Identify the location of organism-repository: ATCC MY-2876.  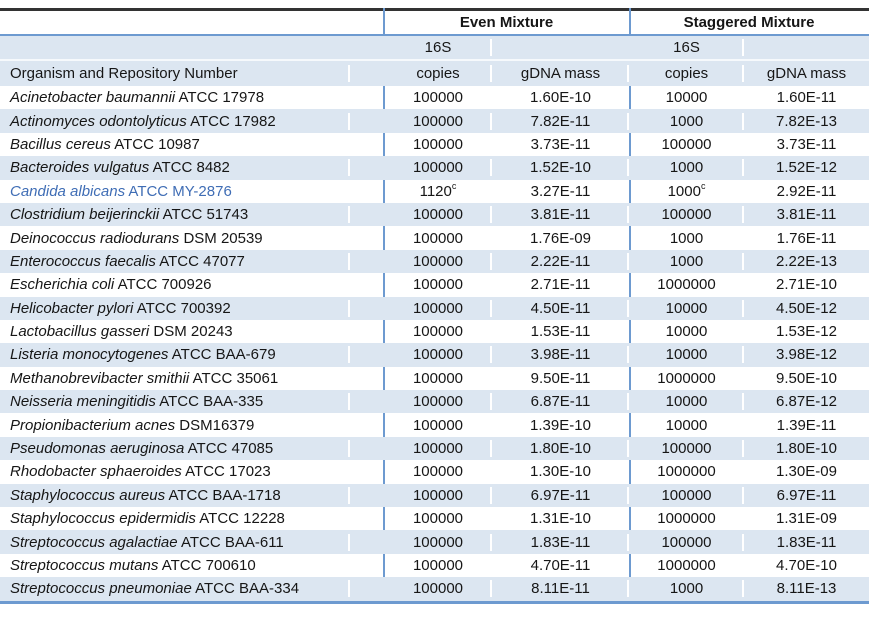
(180, 191).